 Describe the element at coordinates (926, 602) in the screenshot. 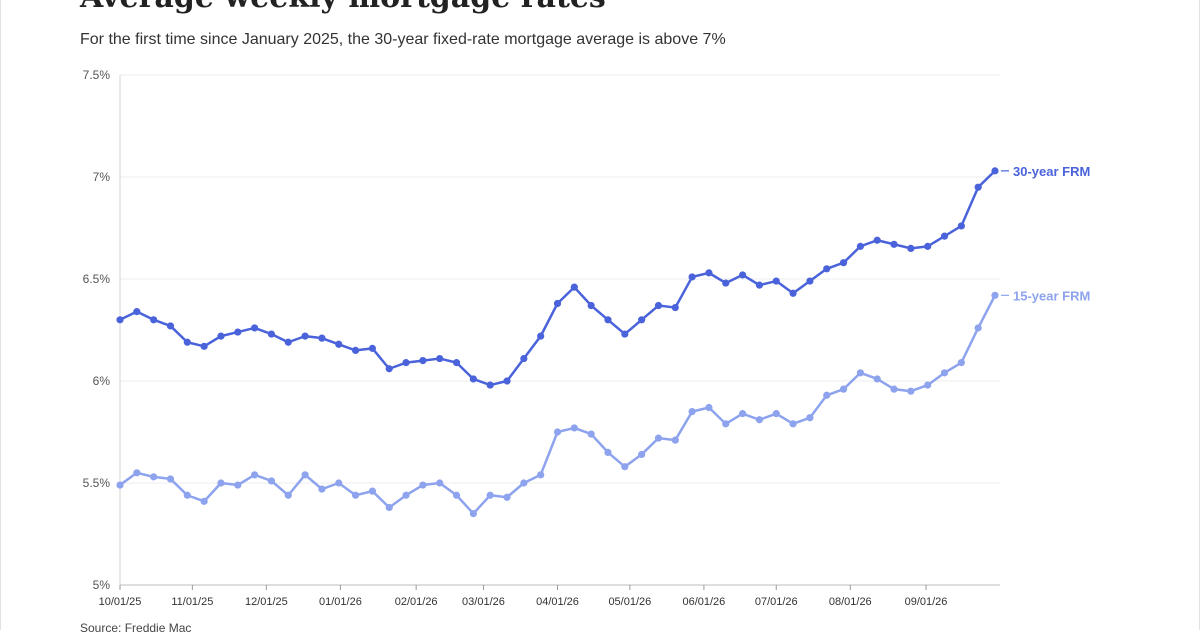

I see `x-tick-label: 09/01/26` at that location.